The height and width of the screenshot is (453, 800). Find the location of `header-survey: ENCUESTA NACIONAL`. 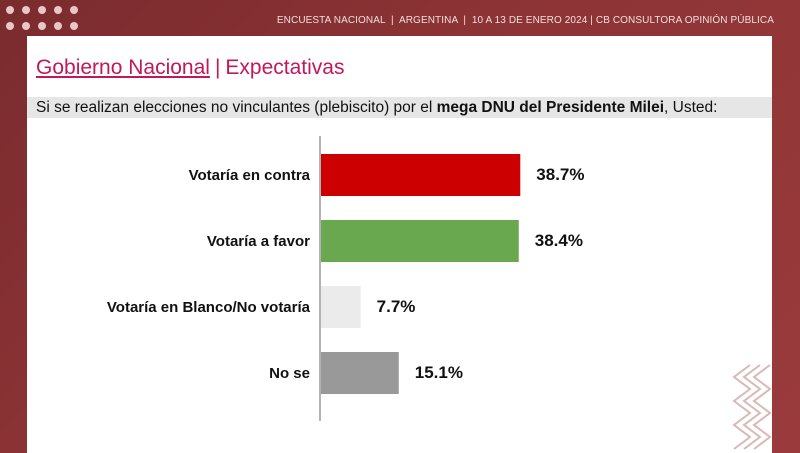

header-survey: ENCUESTA NACIONAL is located at coordinates (331, 20).